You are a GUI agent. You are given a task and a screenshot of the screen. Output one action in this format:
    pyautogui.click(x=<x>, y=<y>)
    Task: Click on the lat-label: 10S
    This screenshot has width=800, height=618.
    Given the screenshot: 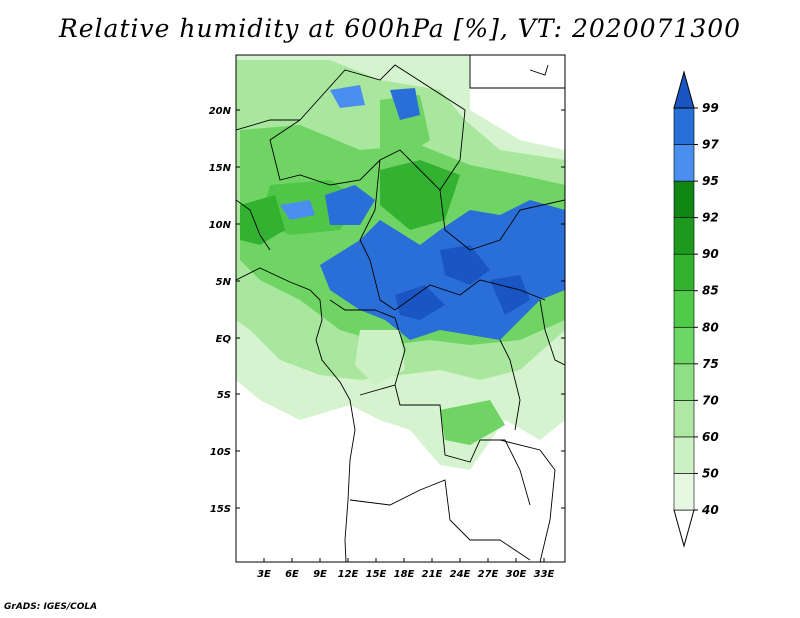 What is the action you would take?
    pyautogui.click(x=220, y=452)
    